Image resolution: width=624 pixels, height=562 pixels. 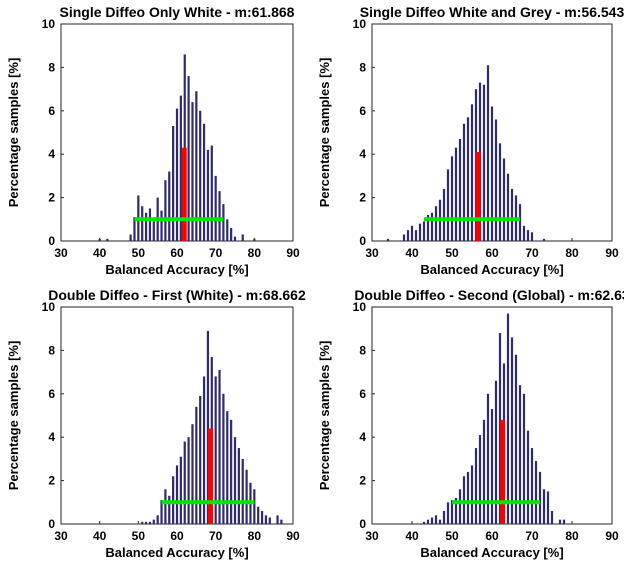 What do you see at coordinates (492, 12) in the screenshot?
I see `chart-title: Single Diffeo White and Grey - m:56.543` at bounding box center [492, 12].